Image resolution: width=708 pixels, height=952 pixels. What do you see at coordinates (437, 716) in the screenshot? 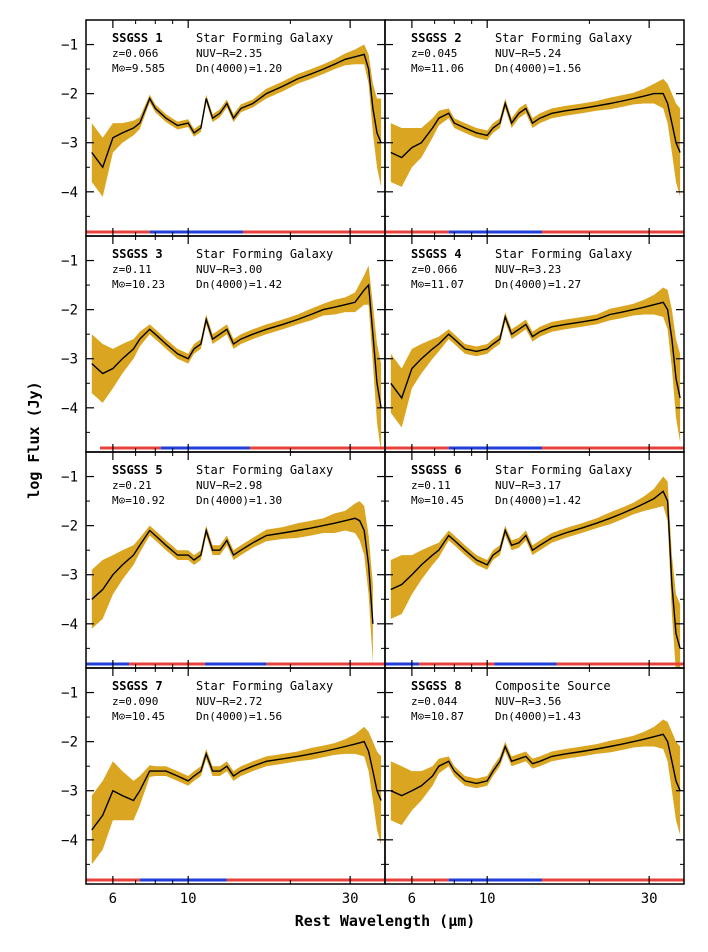
I see `stat-stellar-mass: M⊙=10.87` at bounding box center [437, 716].